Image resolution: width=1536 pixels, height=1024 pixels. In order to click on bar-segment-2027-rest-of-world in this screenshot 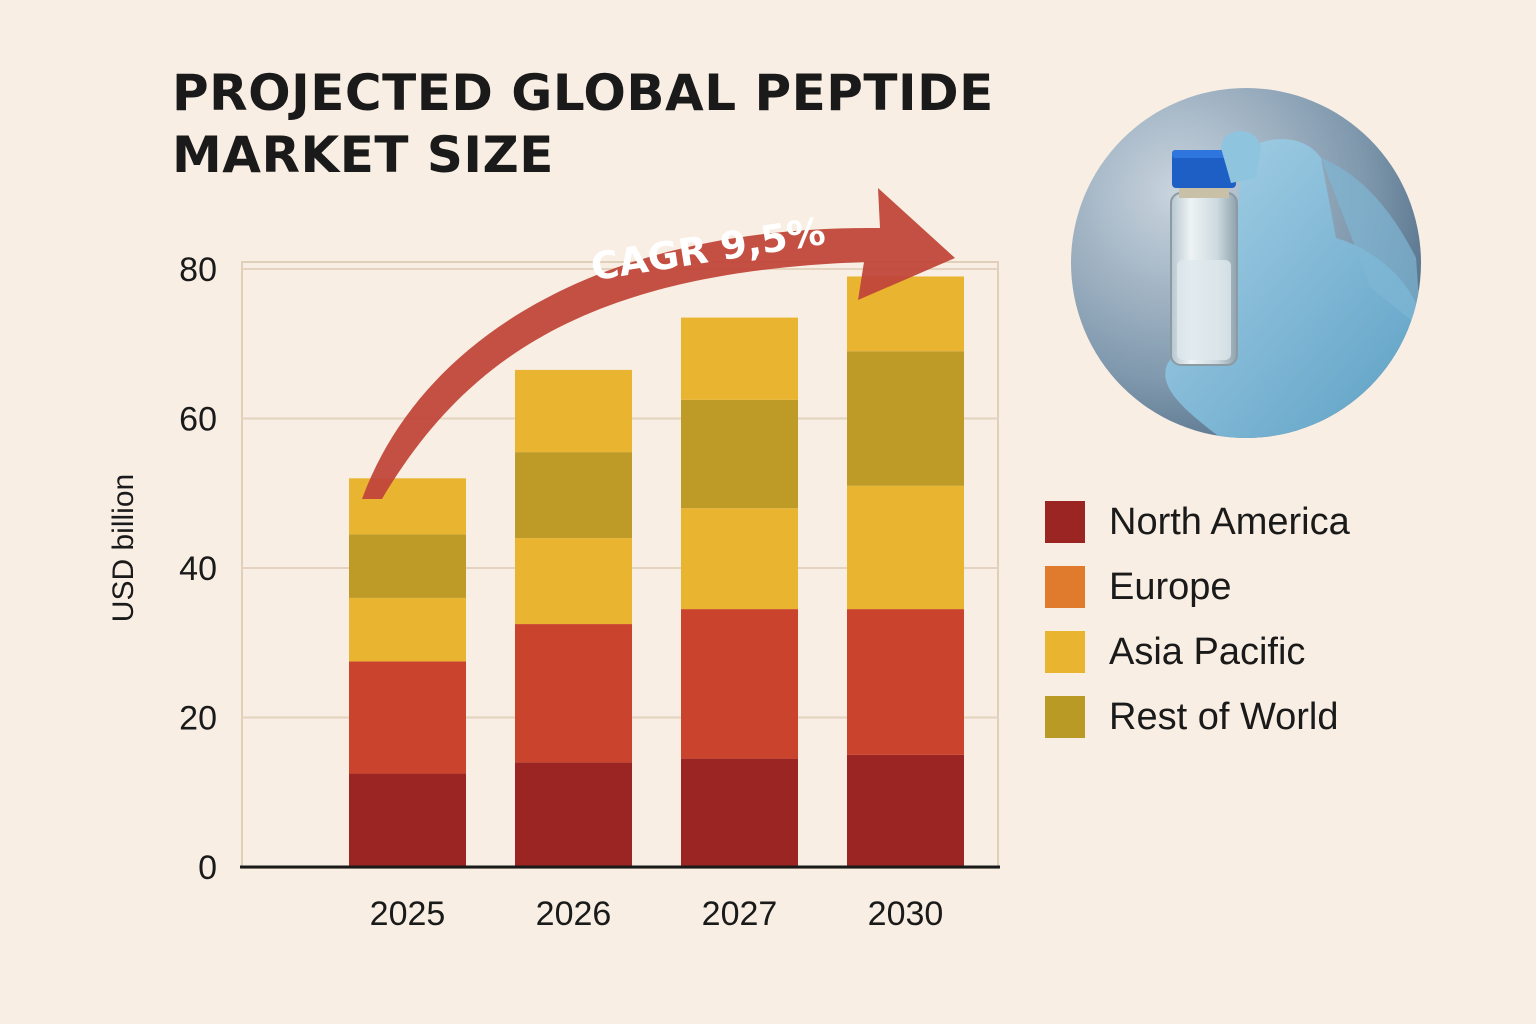, I will do `click(739, 454)`.